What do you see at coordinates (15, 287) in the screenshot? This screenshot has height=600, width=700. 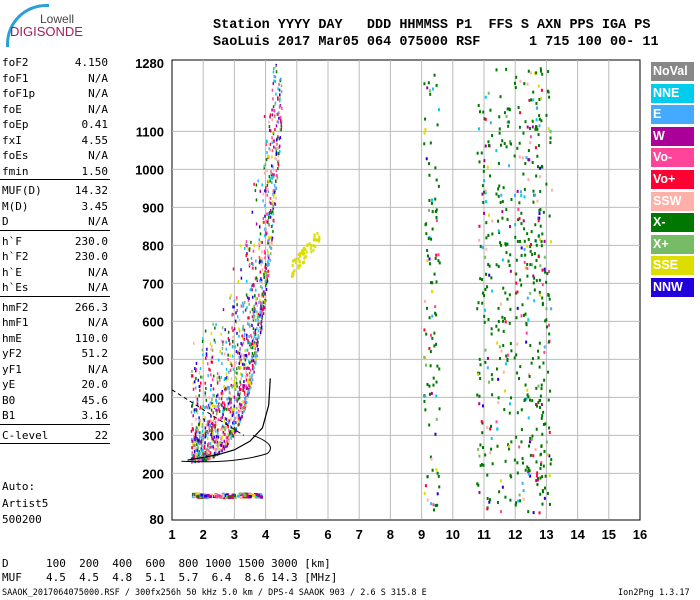 I see `param-name: h`Es` at bounding box center [15, 287].